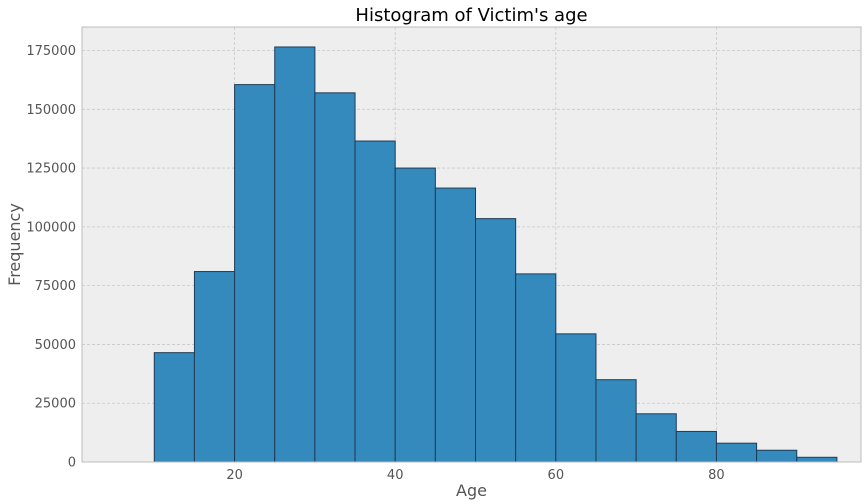 The height and width of the screenshot is (504, 867). Describe the element at coordinates (716, 475) in the screenshot. I see `x-tick-label: 80` at that location.